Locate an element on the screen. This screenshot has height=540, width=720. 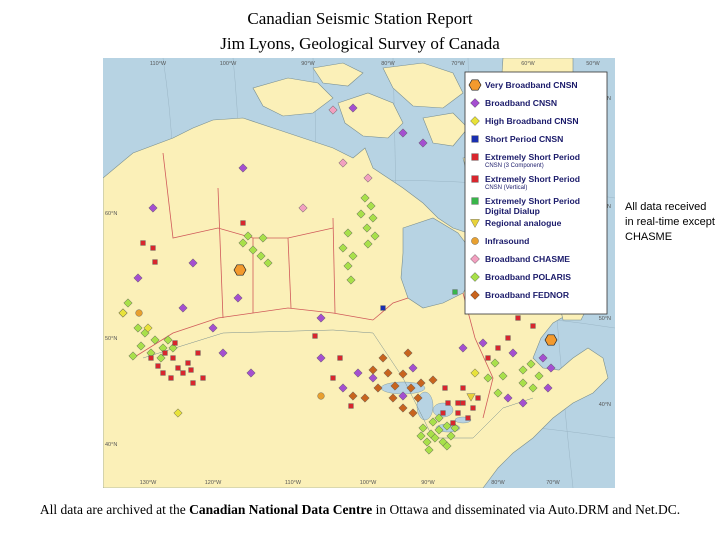
tick-label-right: 40°N is located at coordinates (605, 405).